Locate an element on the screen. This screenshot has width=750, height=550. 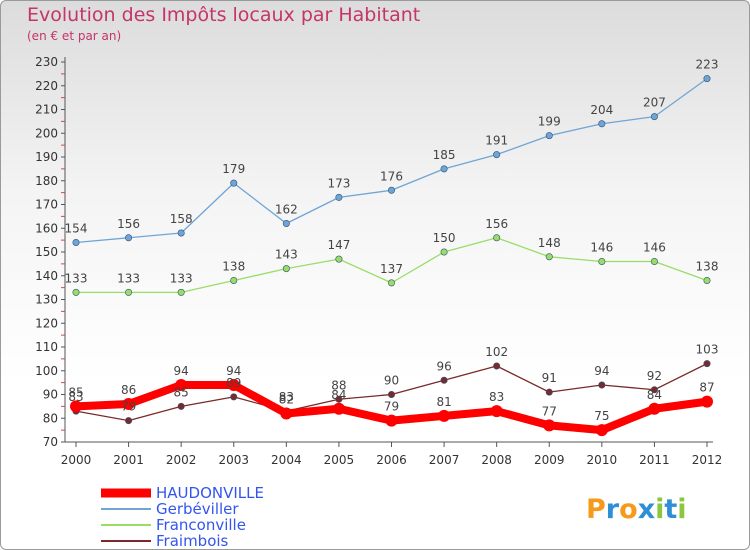
data-label: 191 is located at coordinates (496, 141).